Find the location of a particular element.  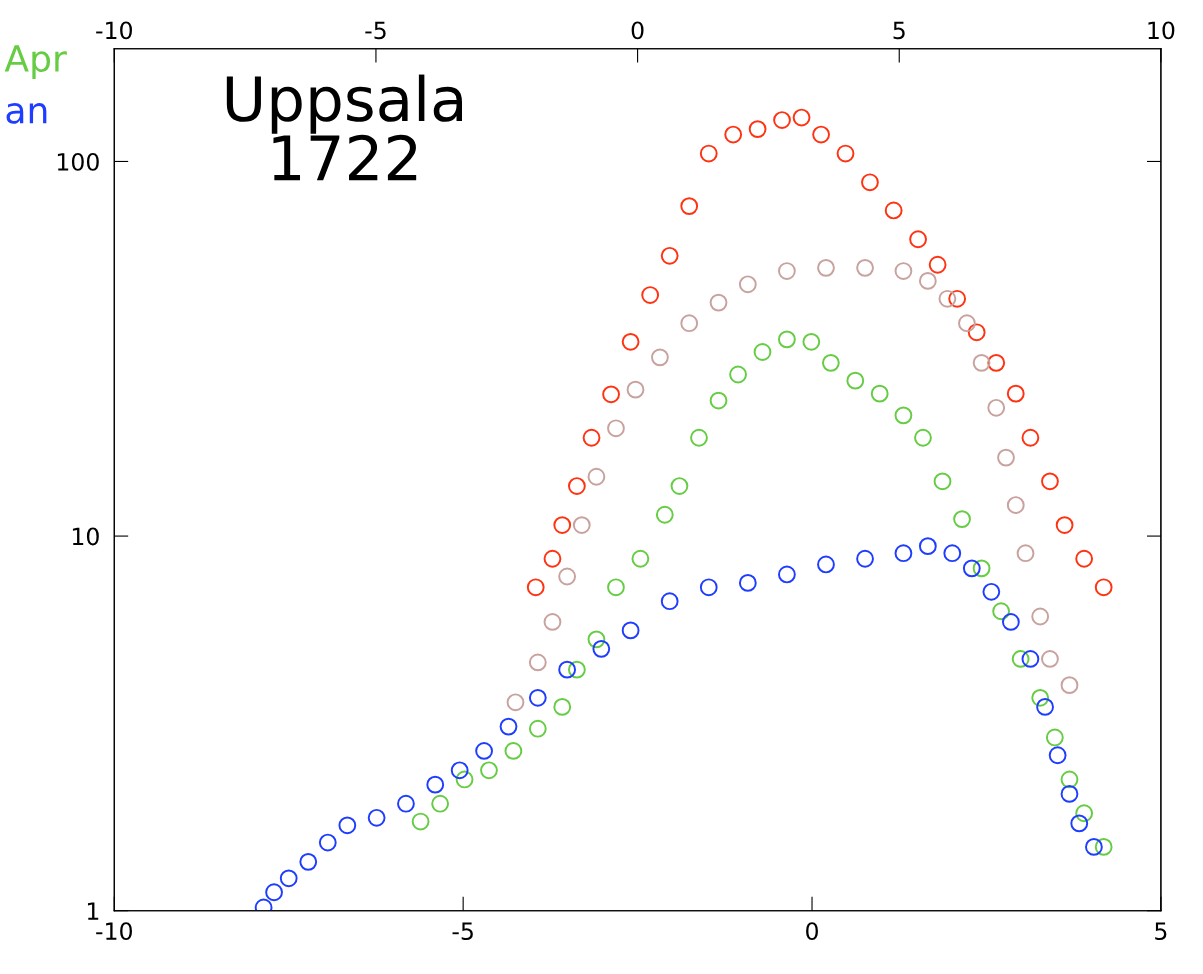

x-tick-label: 5 is located at coordinates (1161, 931).